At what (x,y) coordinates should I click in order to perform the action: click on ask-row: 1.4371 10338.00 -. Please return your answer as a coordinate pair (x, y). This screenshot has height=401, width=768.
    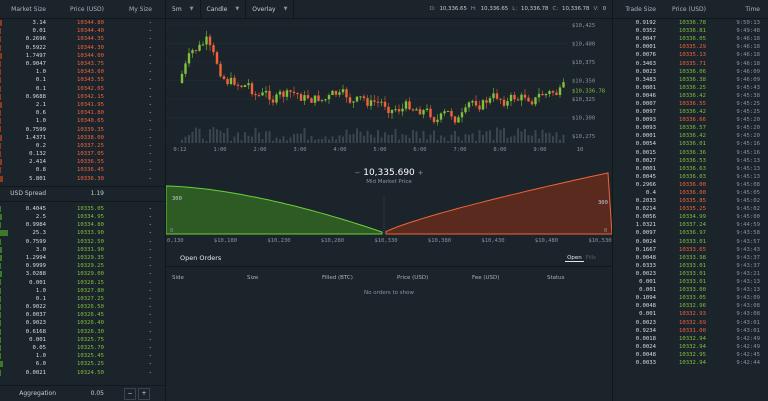
    Looking at the image, I should click on (82, 138).